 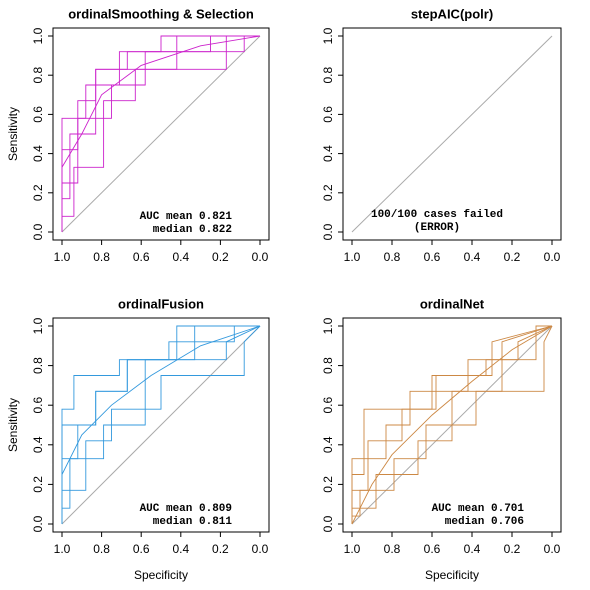 I want to click on annotation: AUC mean 0.821, so click(x=186, y=217).